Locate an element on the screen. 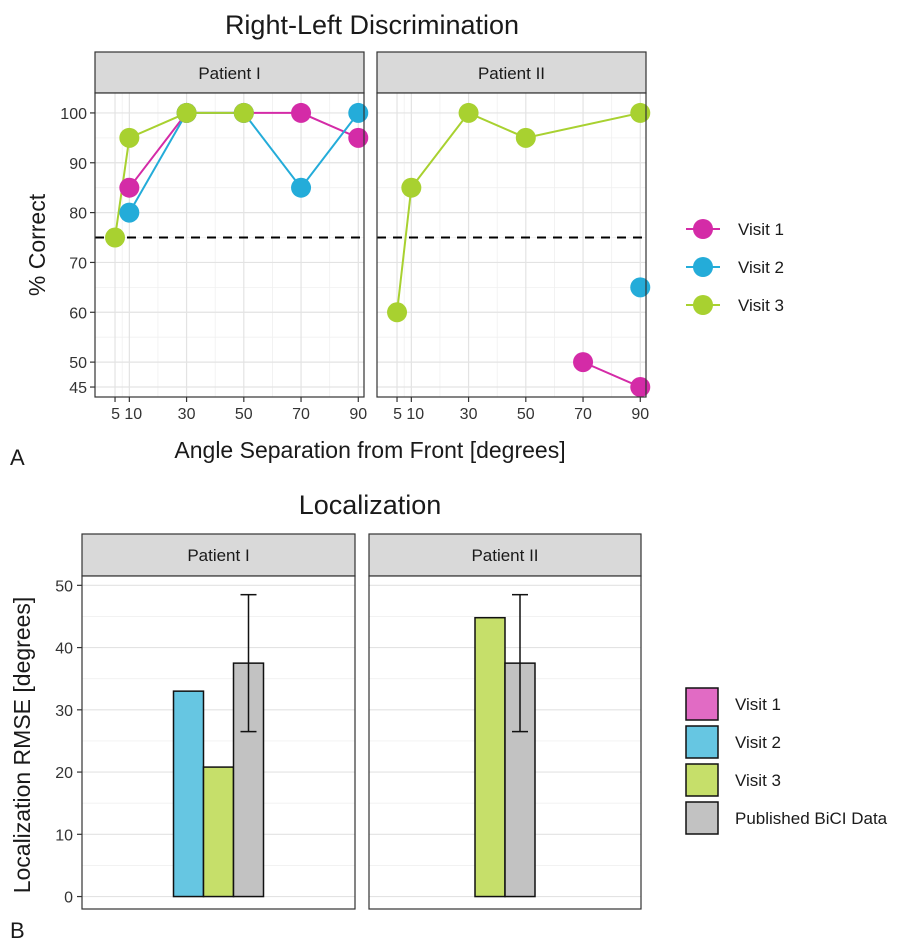  chart-b-legend-label: Visit 2 is located at coordinates (758, 742).